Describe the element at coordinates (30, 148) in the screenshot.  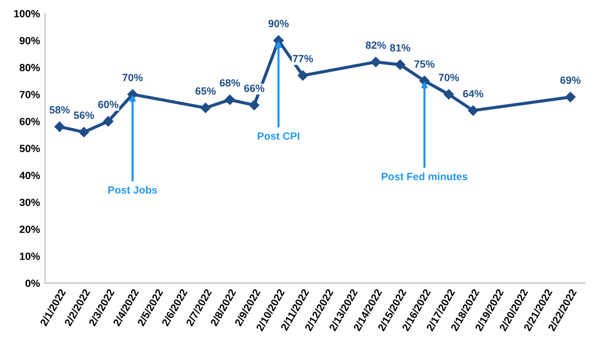
I see `y-tick-label: 50%` at that location.